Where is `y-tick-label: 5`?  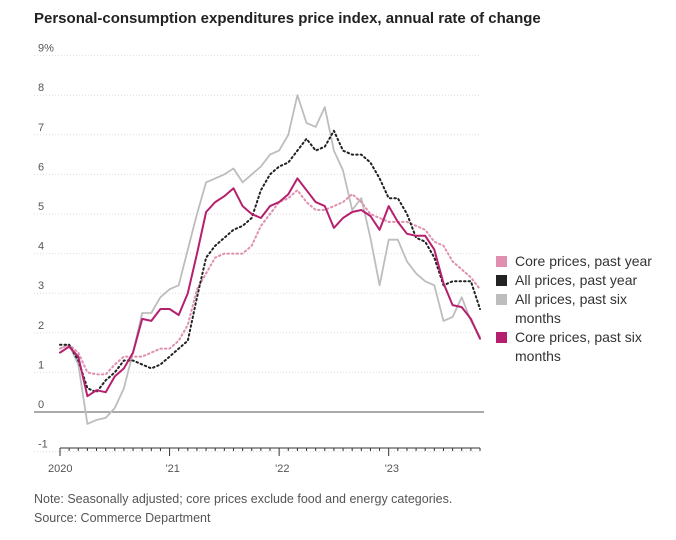
y-tick-label: 5 is located at coordinates (41, 207).